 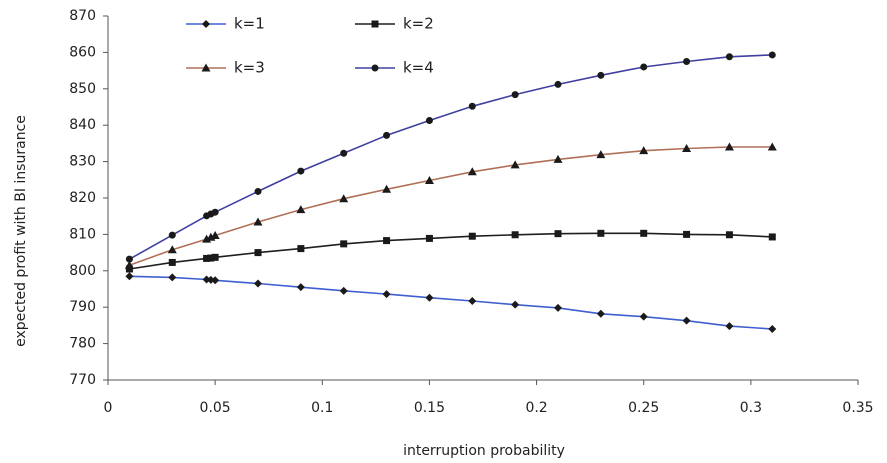 I want to click on y-tick-label: 870, so click(x=82, y=16).